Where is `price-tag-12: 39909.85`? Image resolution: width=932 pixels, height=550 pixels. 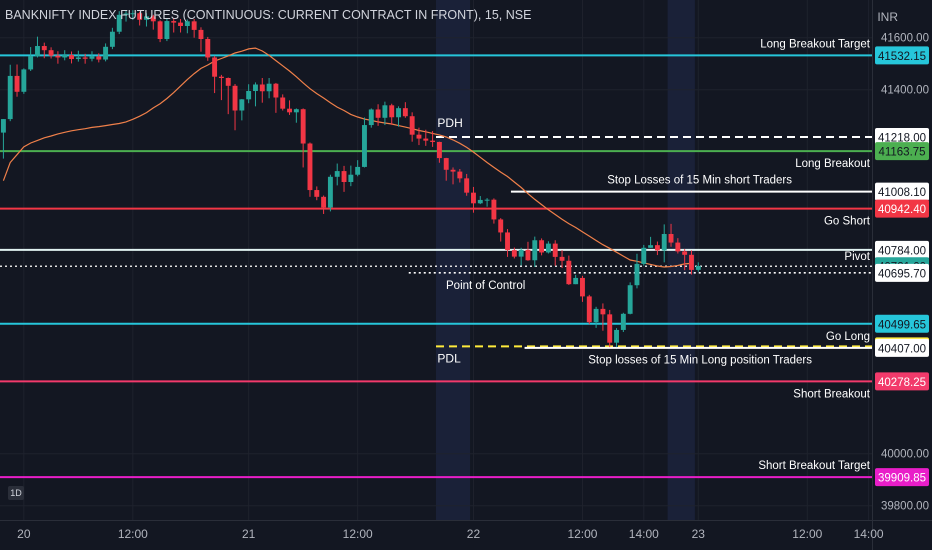
price-tag-12: 39909.85 is located at coordinates (902, 477).